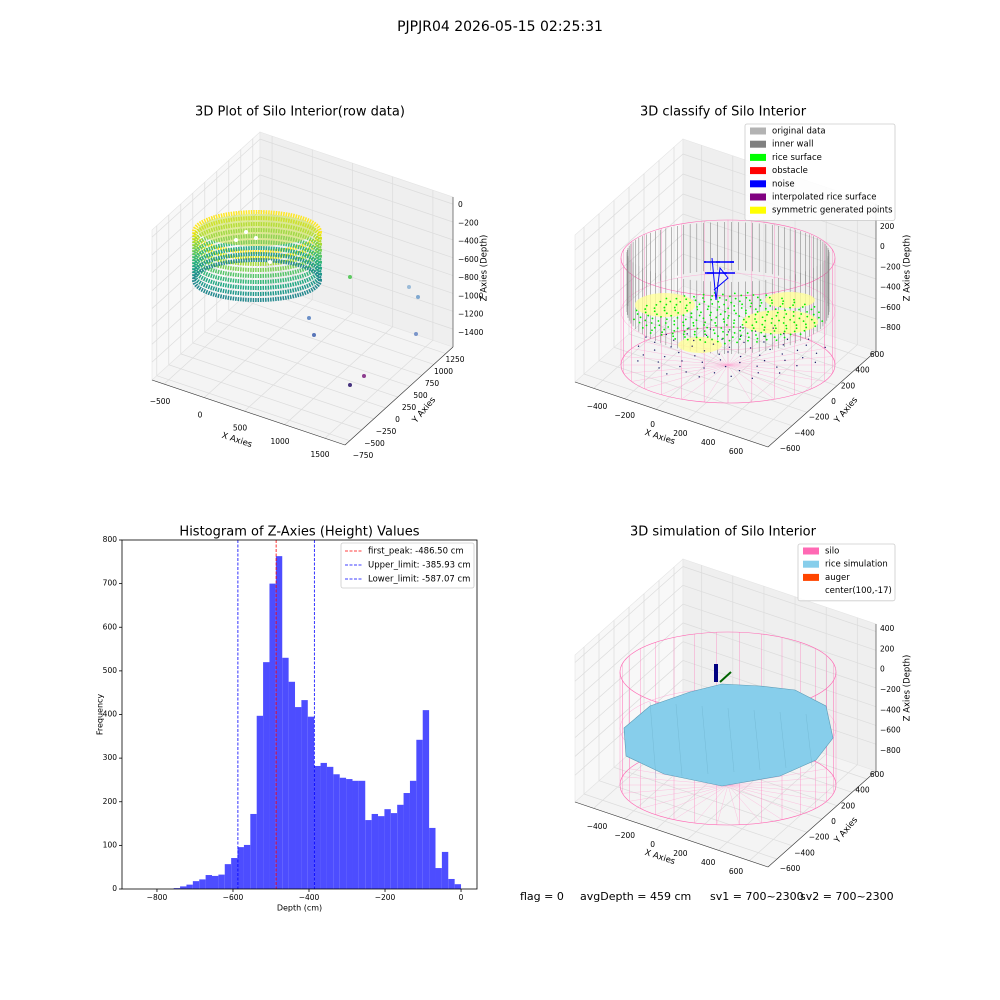 The image size is (1000, 1000). I want to click on z-tick-label: −1000, so click(471, 295).